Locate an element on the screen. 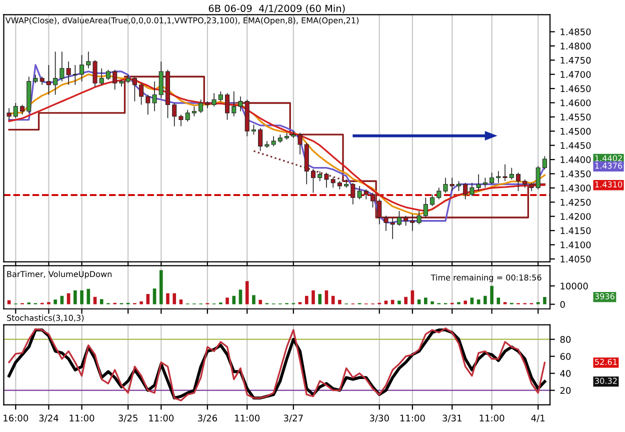 This screenshot has width=625, height=432. x-tick-label: 3/26 is located at coordinates (208, 418).